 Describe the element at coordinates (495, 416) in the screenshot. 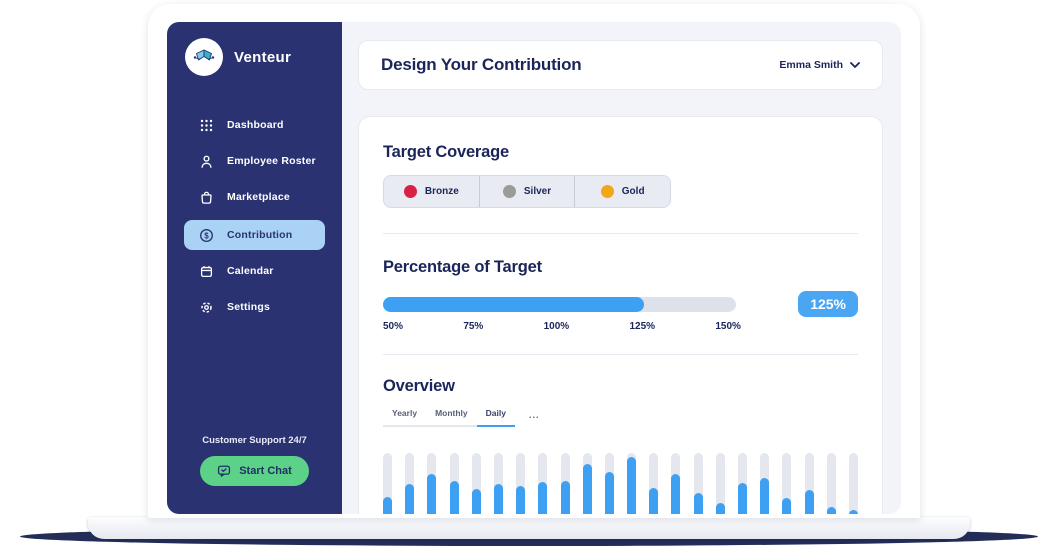

I see `tab-daily: Daily` at that location.